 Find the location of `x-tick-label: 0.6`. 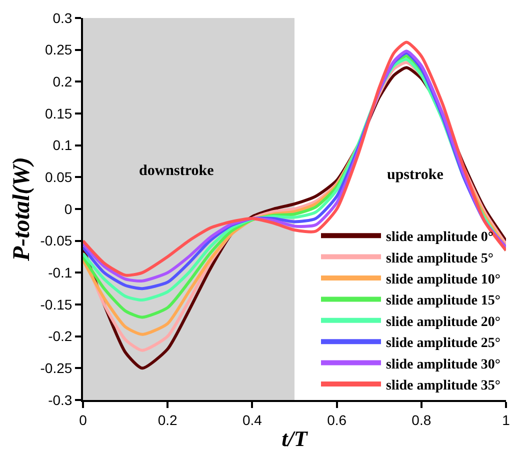

x-tick-label: 0.6 is located at coordinates (337, 420).